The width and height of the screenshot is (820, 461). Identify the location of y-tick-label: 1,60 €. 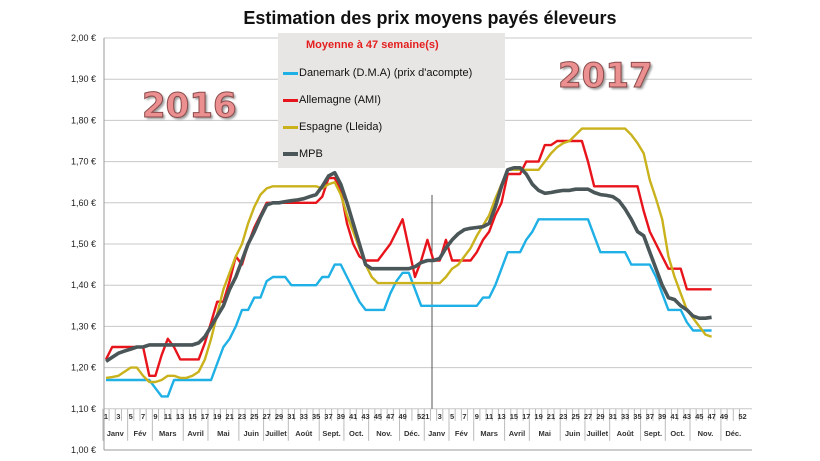
(83, 203).